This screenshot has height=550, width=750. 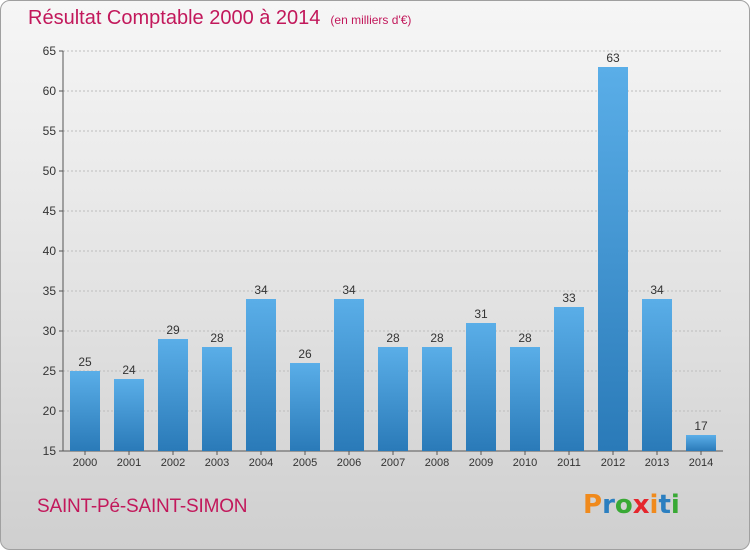 What do you see at coordinates (305, 354) in the screenshot?
I see `bar-value-label: 26` at bounding box center [305, 354].